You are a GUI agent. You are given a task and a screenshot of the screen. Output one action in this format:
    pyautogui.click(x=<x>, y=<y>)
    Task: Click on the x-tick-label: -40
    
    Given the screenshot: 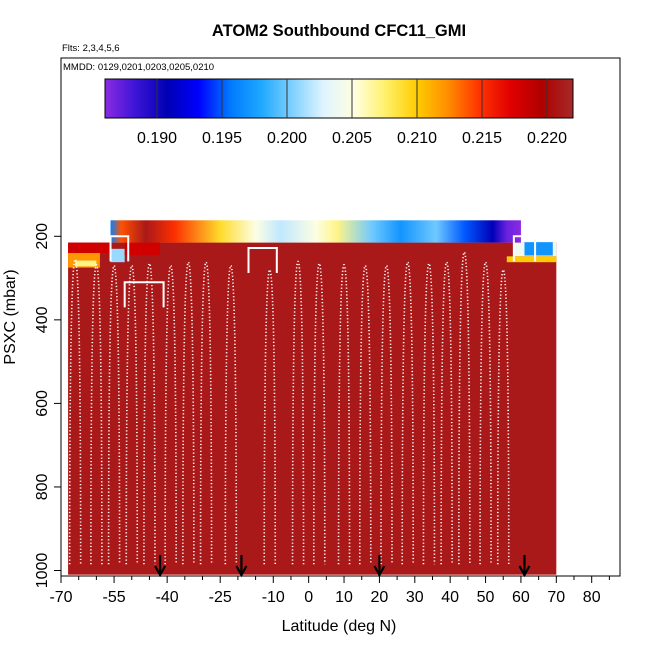 What is the action you would take?
    pyautogui.click(x=167, y=597)
    